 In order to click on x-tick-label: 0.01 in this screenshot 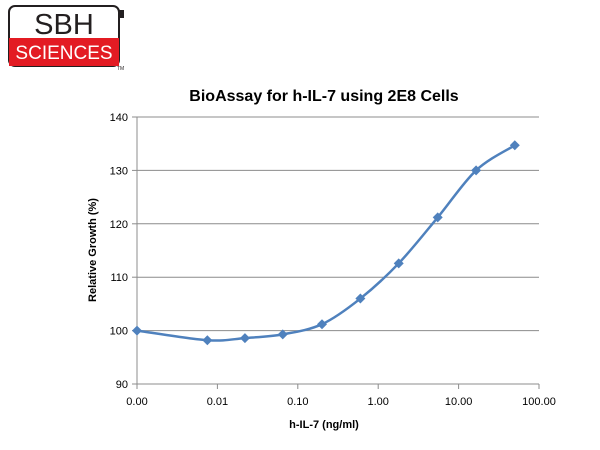, I will do `click(217, 402)`.